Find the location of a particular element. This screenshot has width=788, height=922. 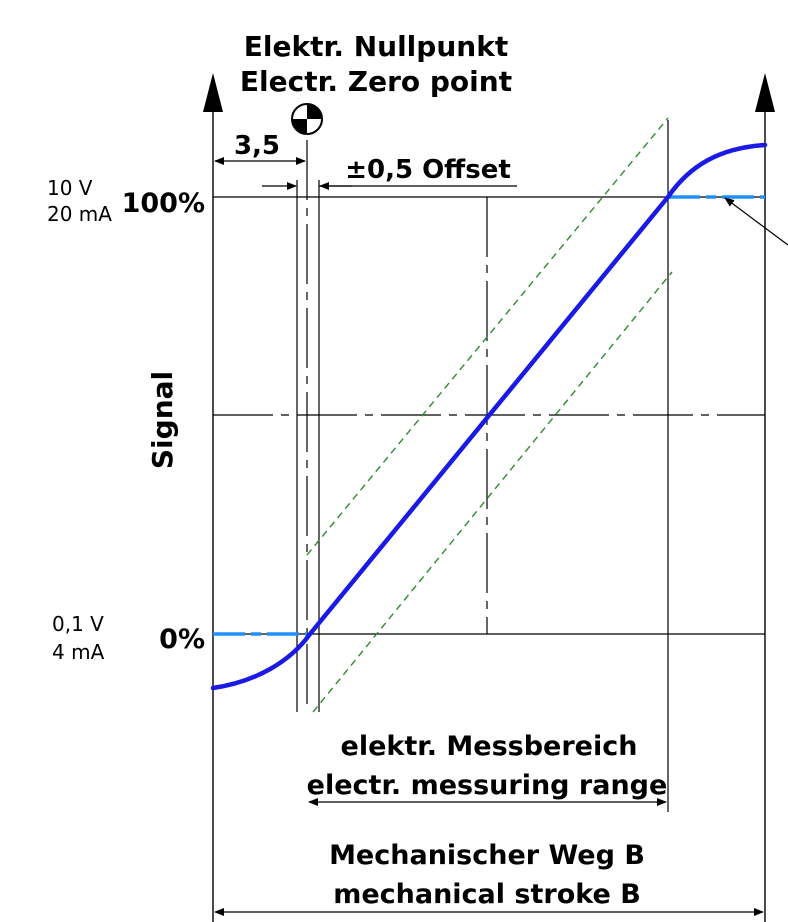

zero-point-title-de: Elektr. Nullpunkt is located at coordinates (376, 46).